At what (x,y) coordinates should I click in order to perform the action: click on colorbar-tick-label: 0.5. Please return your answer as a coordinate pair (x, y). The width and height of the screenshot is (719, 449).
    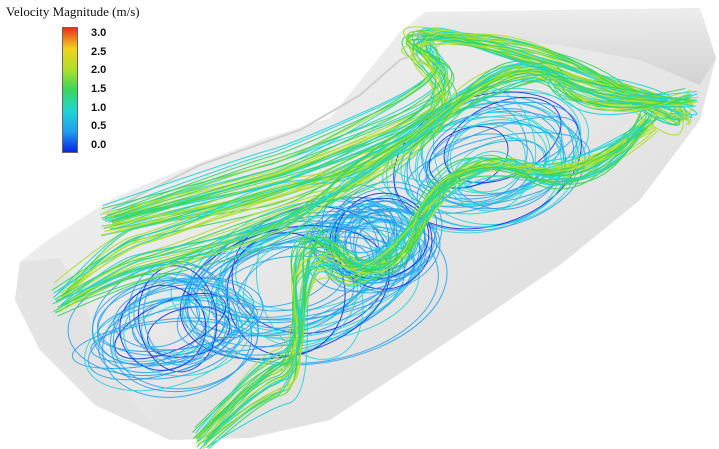
    Looking at the image, I should click on (99, 126).